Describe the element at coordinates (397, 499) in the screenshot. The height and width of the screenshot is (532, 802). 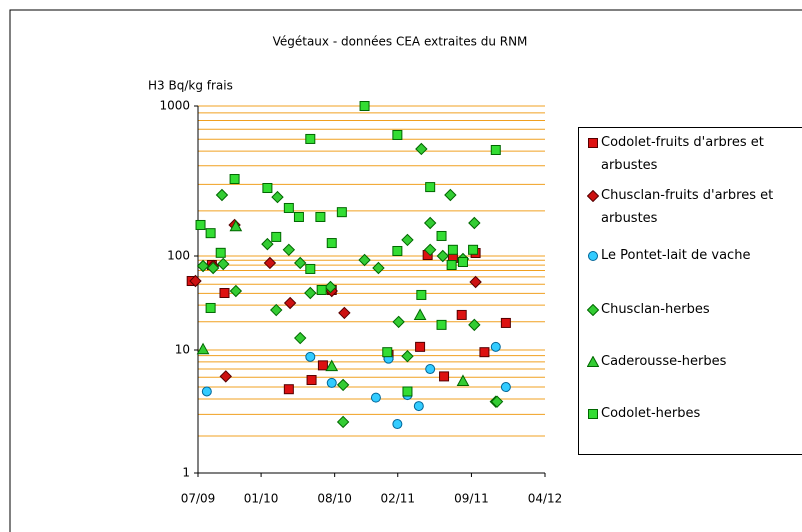
I see `x-tick-label: 02/11` at that location.